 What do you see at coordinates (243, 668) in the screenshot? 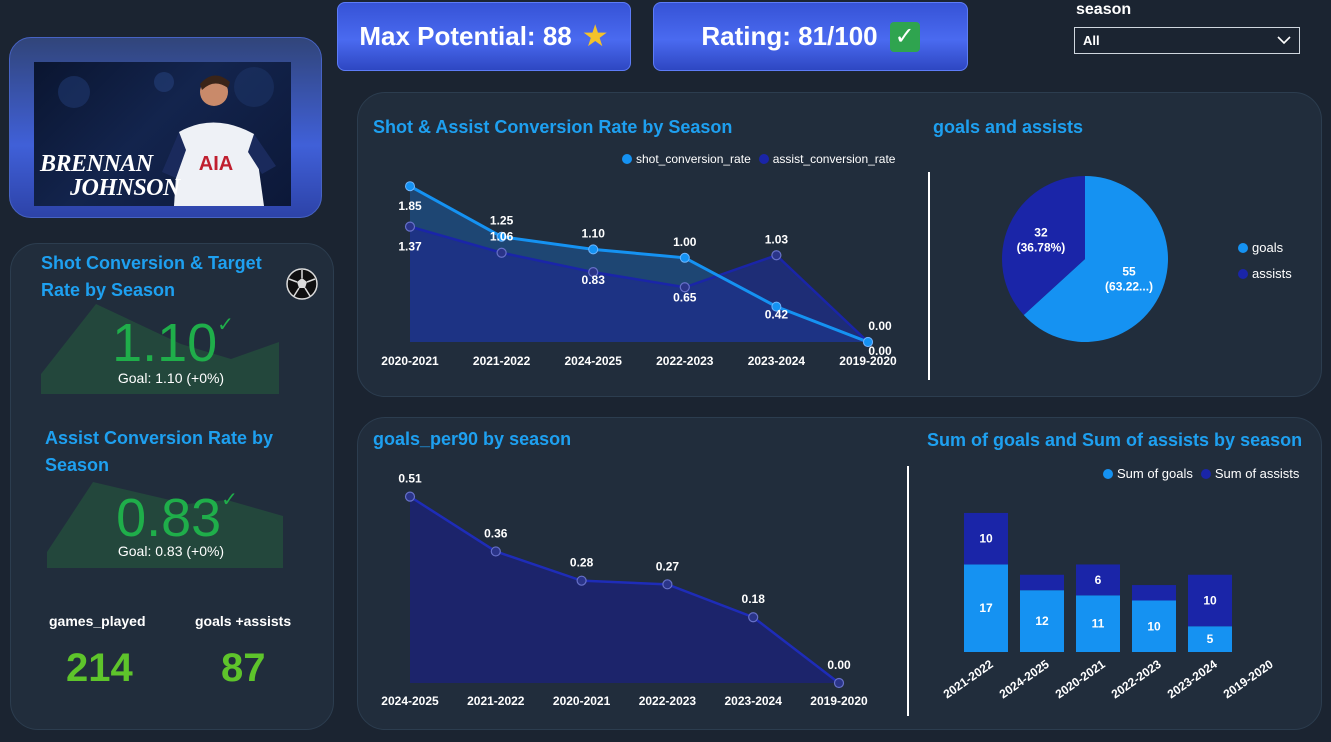
I see `goals-assists-value: 87` at bounding box center [243, 668].